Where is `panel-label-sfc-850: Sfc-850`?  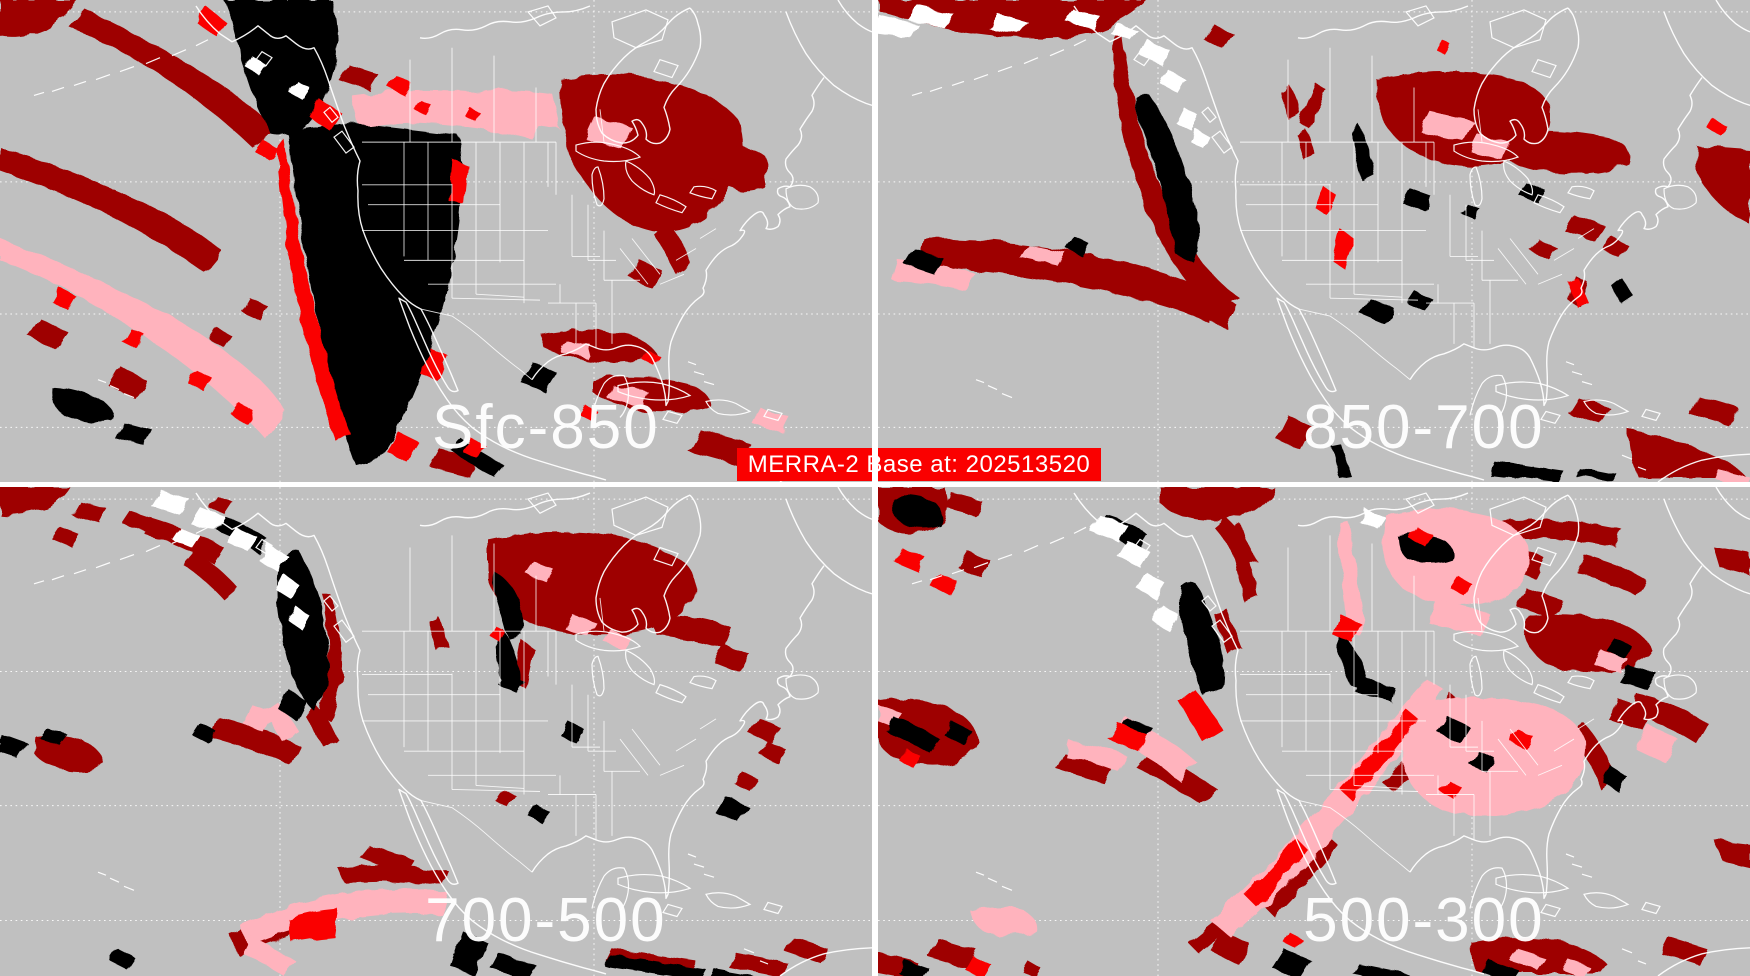
panel-label-sfc-850: Sfc-850 is located at coordinates (546, 428).